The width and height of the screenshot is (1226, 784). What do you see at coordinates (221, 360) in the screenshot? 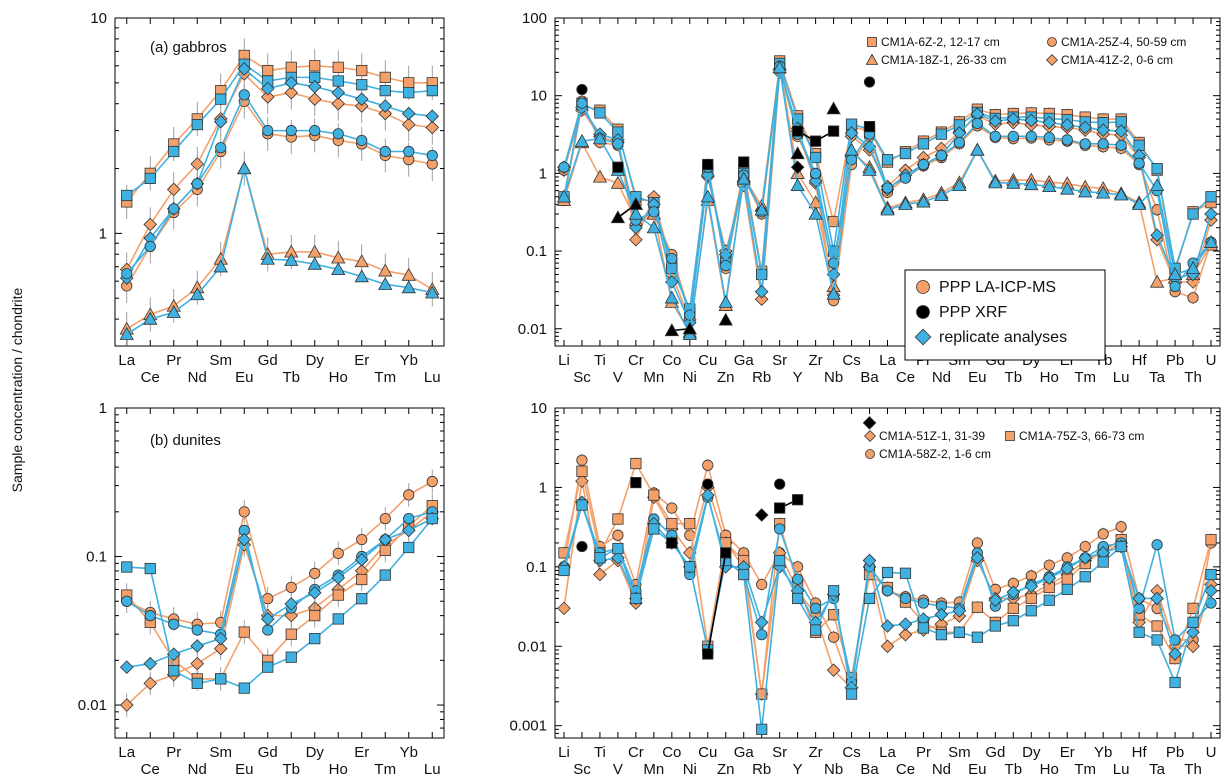
I see `x-tick-label: Sm` at bounding box center [221, 360].